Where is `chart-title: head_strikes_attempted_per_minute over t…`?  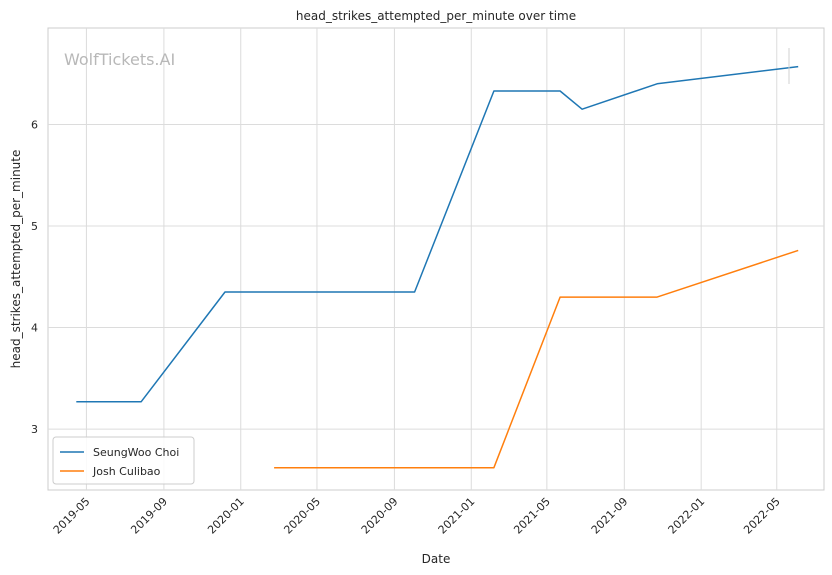 chart-title: head_strikes_attempted_per_minute over t… is located at coordinates (436, 16).